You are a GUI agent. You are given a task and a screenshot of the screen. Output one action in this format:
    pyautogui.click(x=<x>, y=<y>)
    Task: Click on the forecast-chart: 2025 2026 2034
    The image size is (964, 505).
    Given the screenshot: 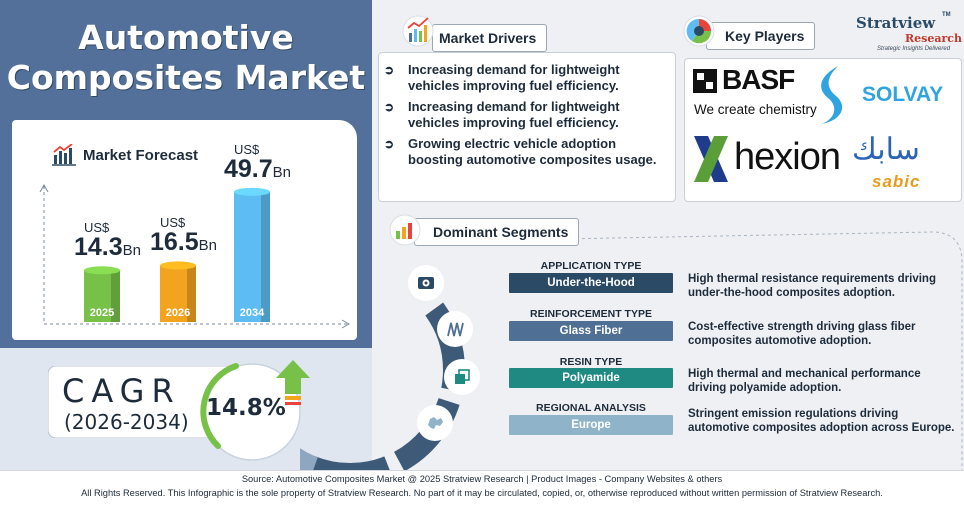 What is the action you would take?
    pyautogui.click(x=195, y=256)
    